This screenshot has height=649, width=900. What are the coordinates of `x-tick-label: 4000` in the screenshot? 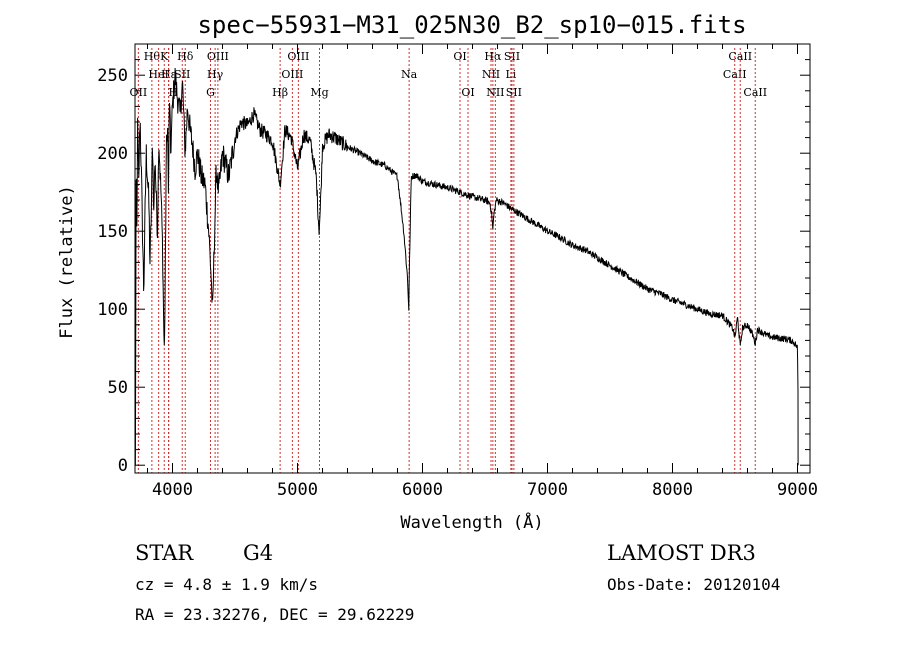 It's located at (172, 490).